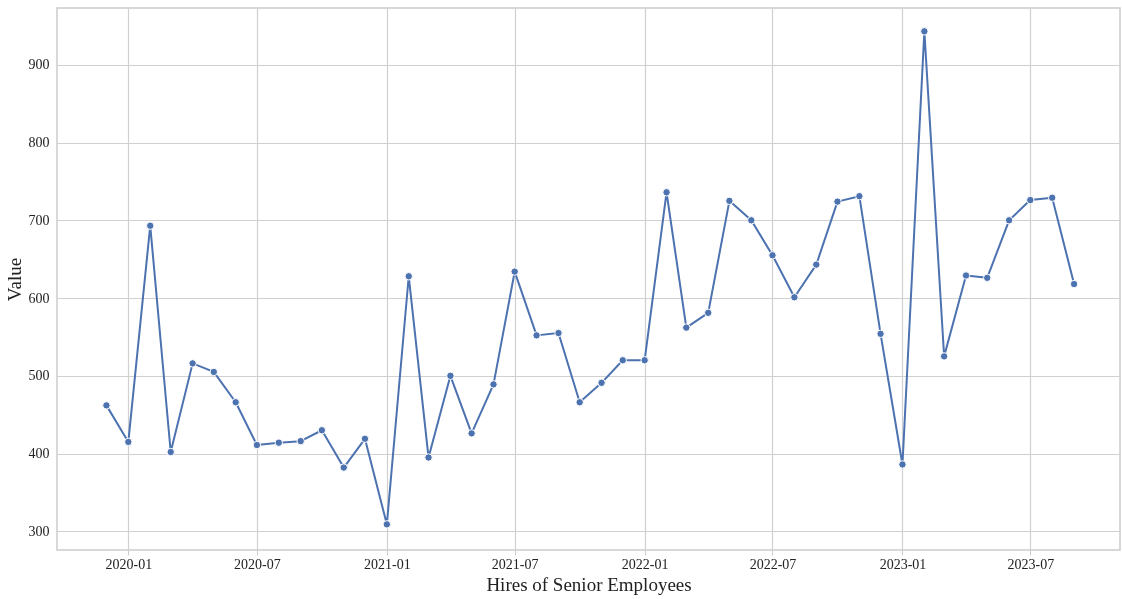 Image resolution: width=1122 pixels, height=599 pixels. What do you see at coordinates (387, 564) in the screenshot?
I see `x-tick-label: 2021-01` at bounding box center [387, 564].